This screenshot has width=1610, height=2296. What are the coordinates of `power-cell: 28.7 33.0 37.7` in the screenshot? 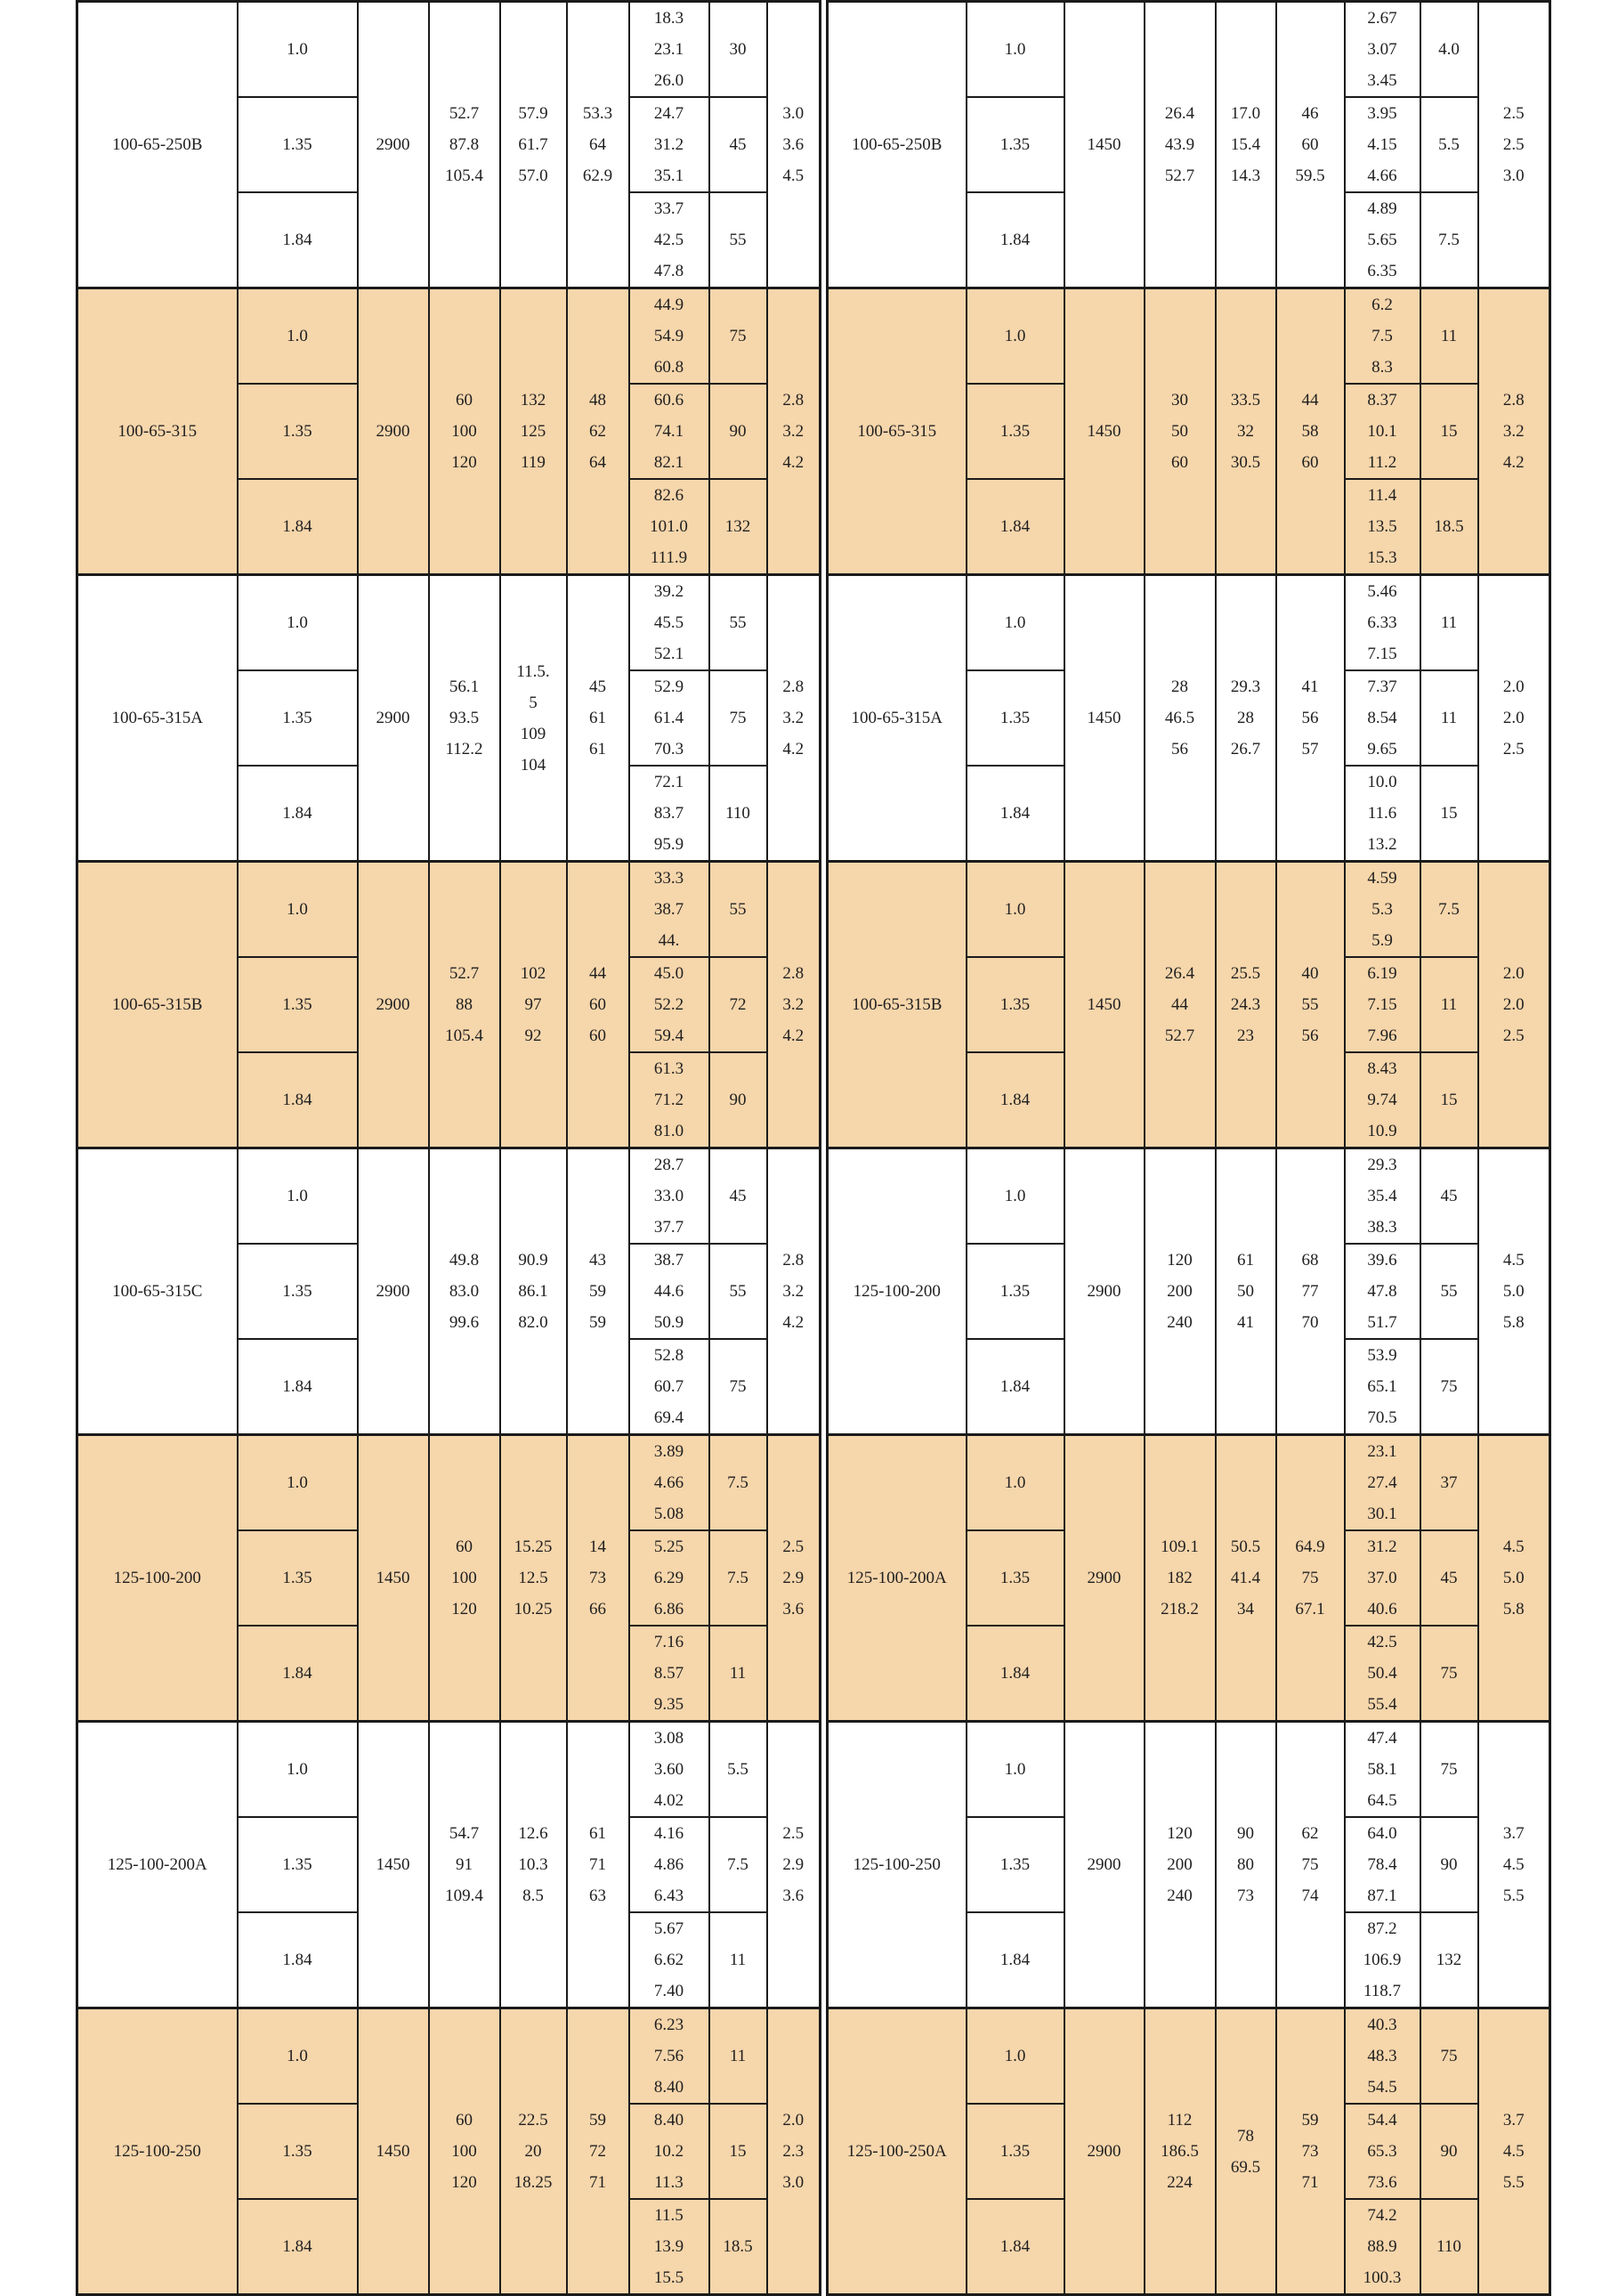 It's located at (668, 1196).